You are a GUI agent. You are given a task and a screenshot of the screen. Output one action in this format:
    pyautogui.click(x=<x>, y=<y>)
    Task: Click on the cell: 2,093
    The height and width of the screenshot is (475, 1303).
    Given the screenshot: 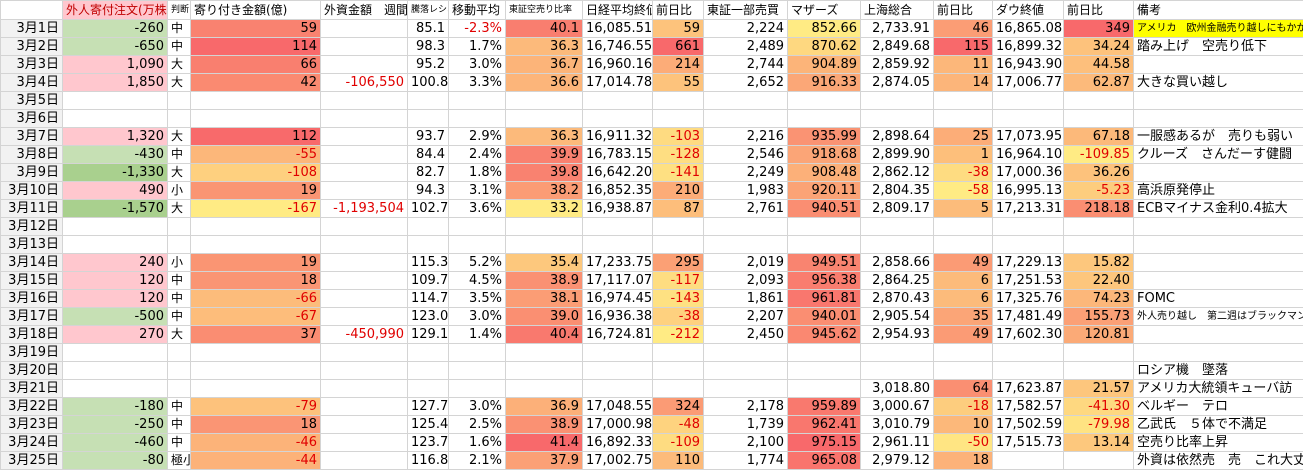 What is the action you would take?
    pyautogui.click(x=745, y=280)
    